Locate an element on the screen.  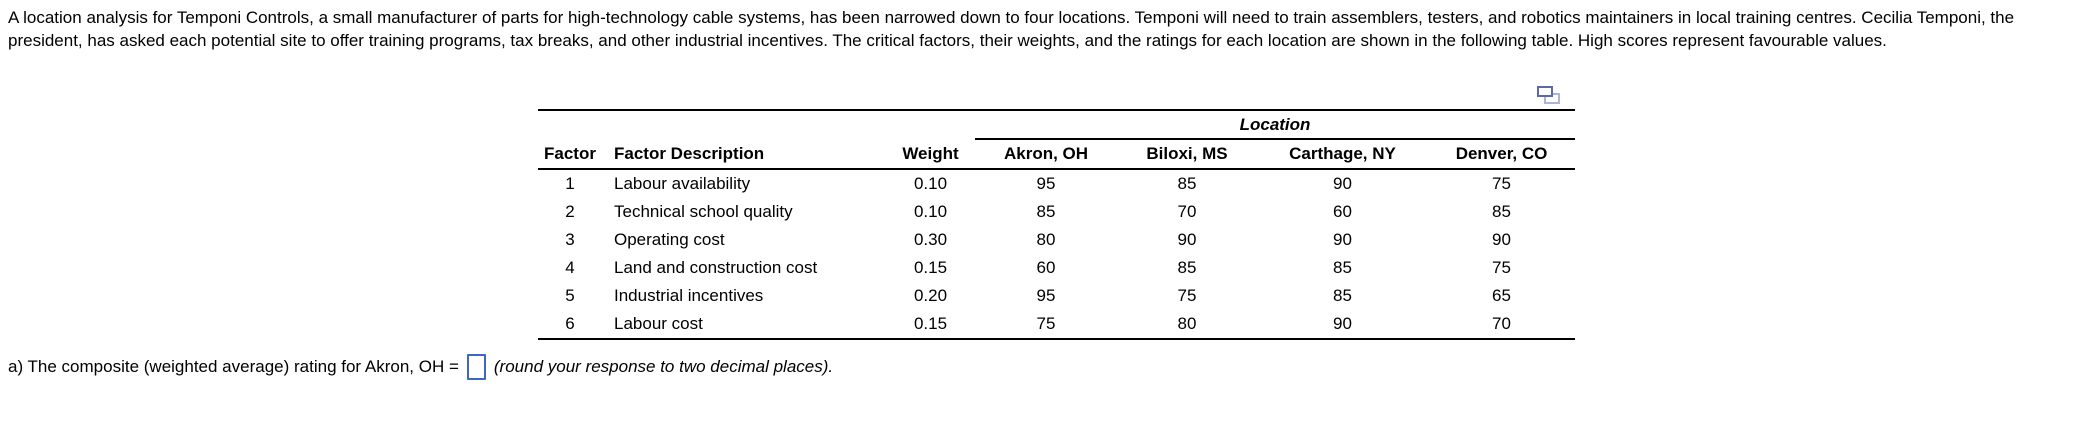
table-row: 1 Labour availability 0.10 95 85 90 75 is located at coordinates (1056, 183).